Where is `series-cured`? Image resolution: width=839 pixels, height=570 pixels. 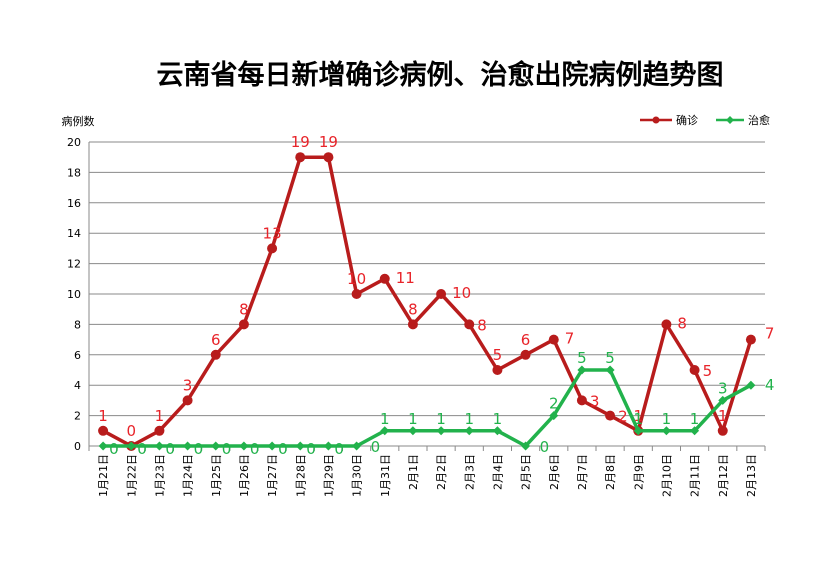
series-cured is located at coordinates (427, 408).